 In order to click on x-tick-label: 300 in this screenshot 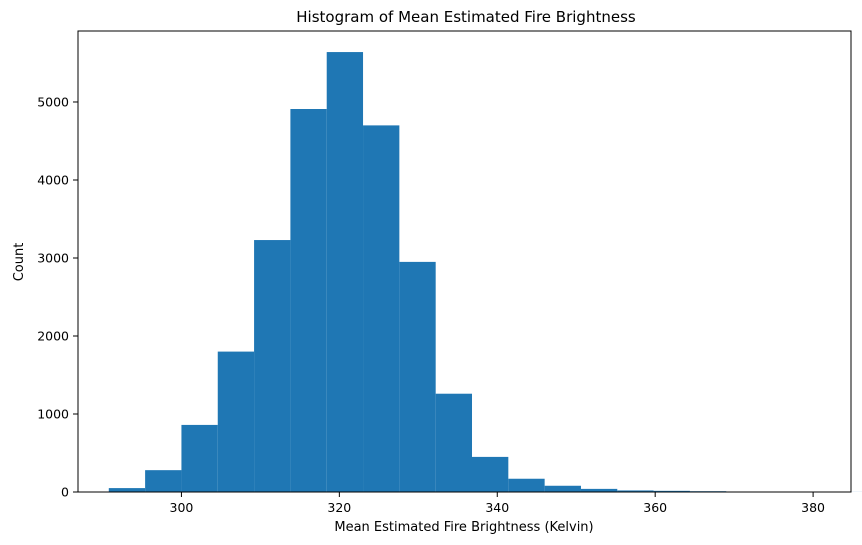, I will do `click(182, 507)`.